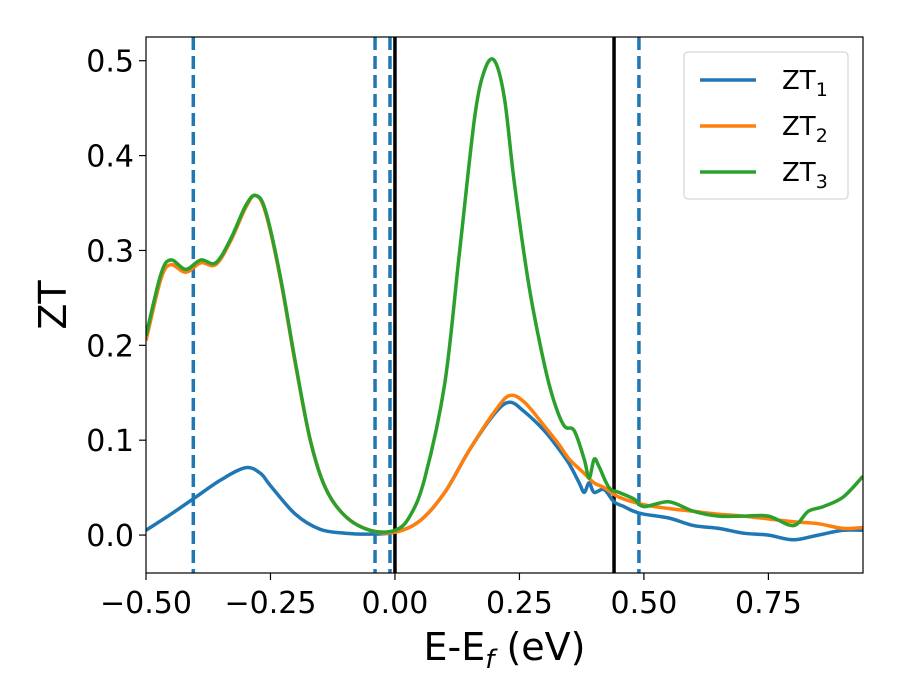 Image resolution: width=900 pixels, height=700 pixels. What do you see at coordinates (110, 157) in the screenshot?
I see `y-tick-label: 0.4` at bounding box center [110, 157].